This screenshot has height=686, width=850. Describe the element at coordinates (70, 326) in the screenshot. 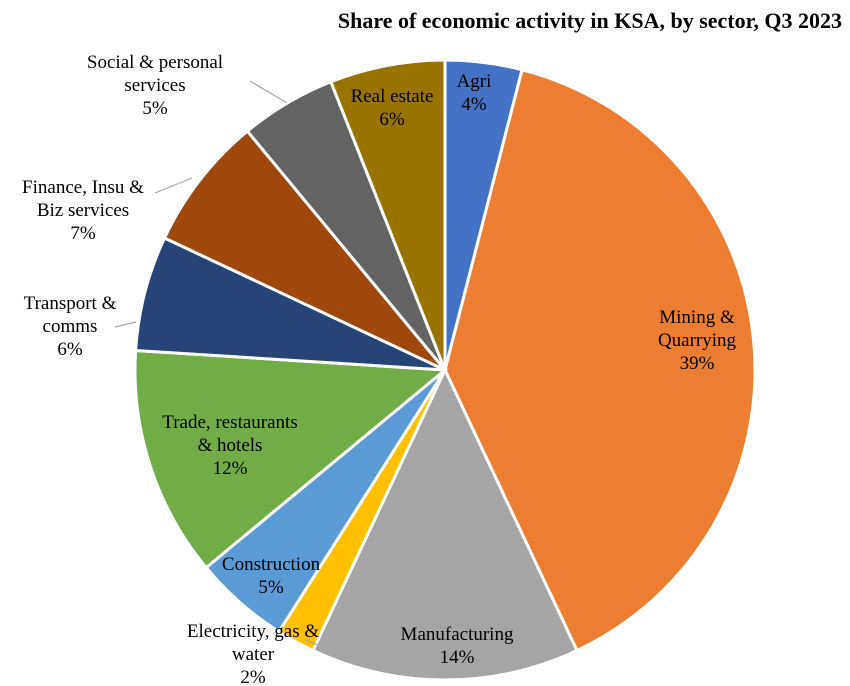

I see `slice-label: Transport & comms 6%` at that location.